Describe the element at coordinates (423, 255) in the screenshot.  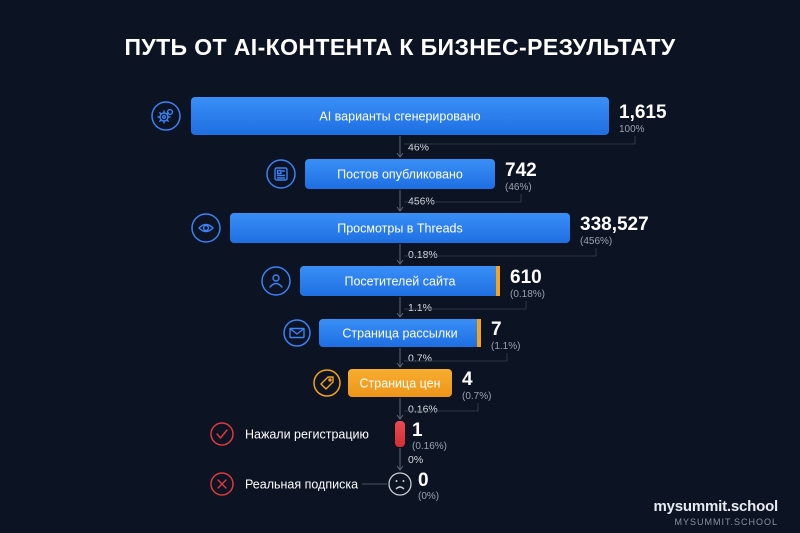
I see `transition-rate-label: 0.18%` at that location.